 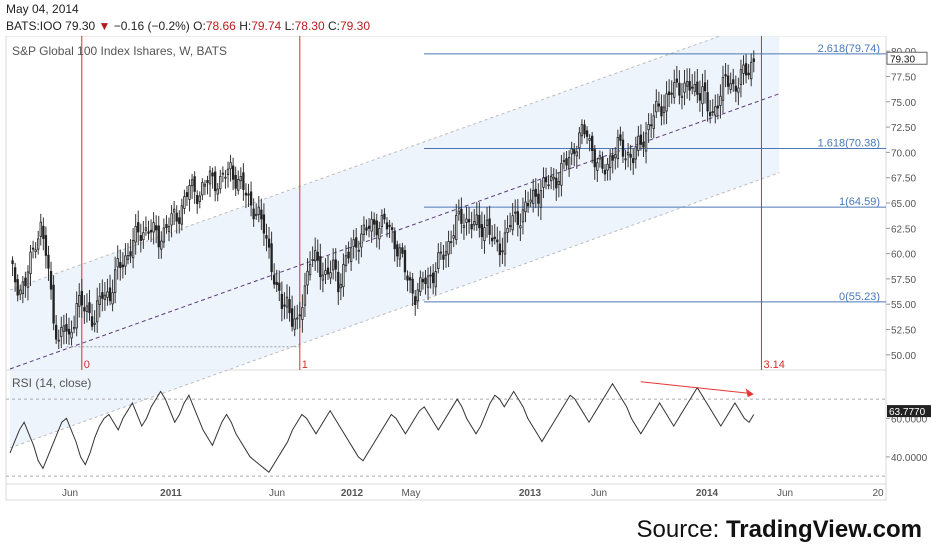 I want to click on time-tick-label: 2014, so click(x=707, y=493).